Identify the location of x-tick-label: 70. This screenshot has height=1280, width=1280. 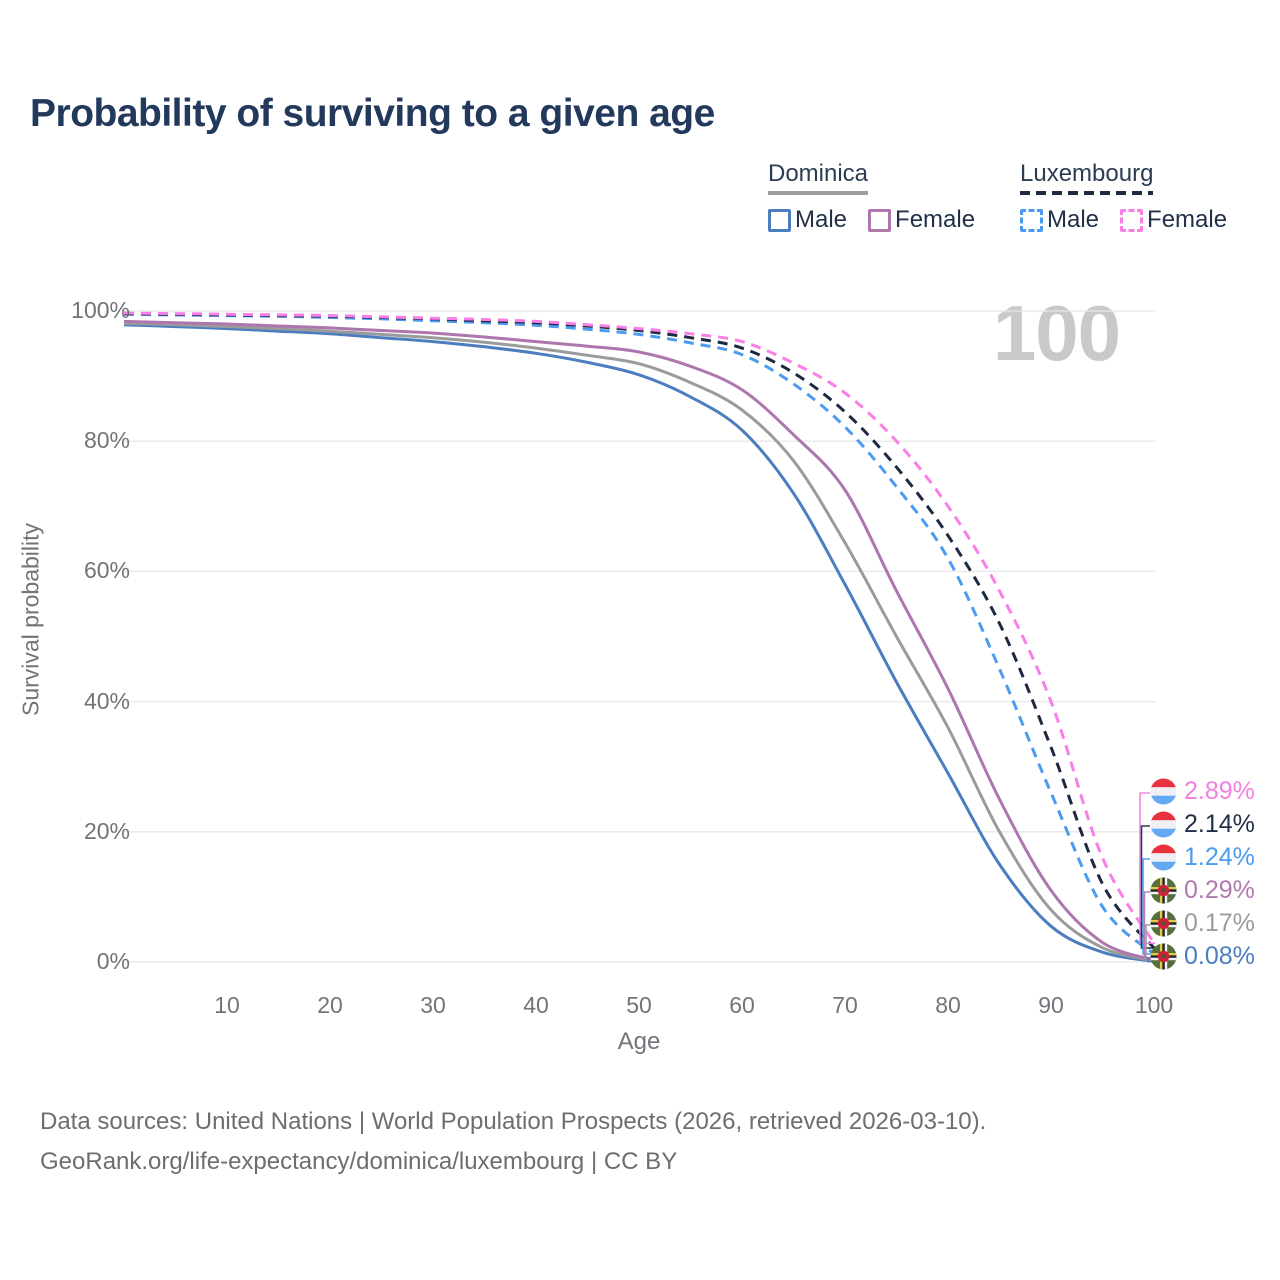
(845, 1005).